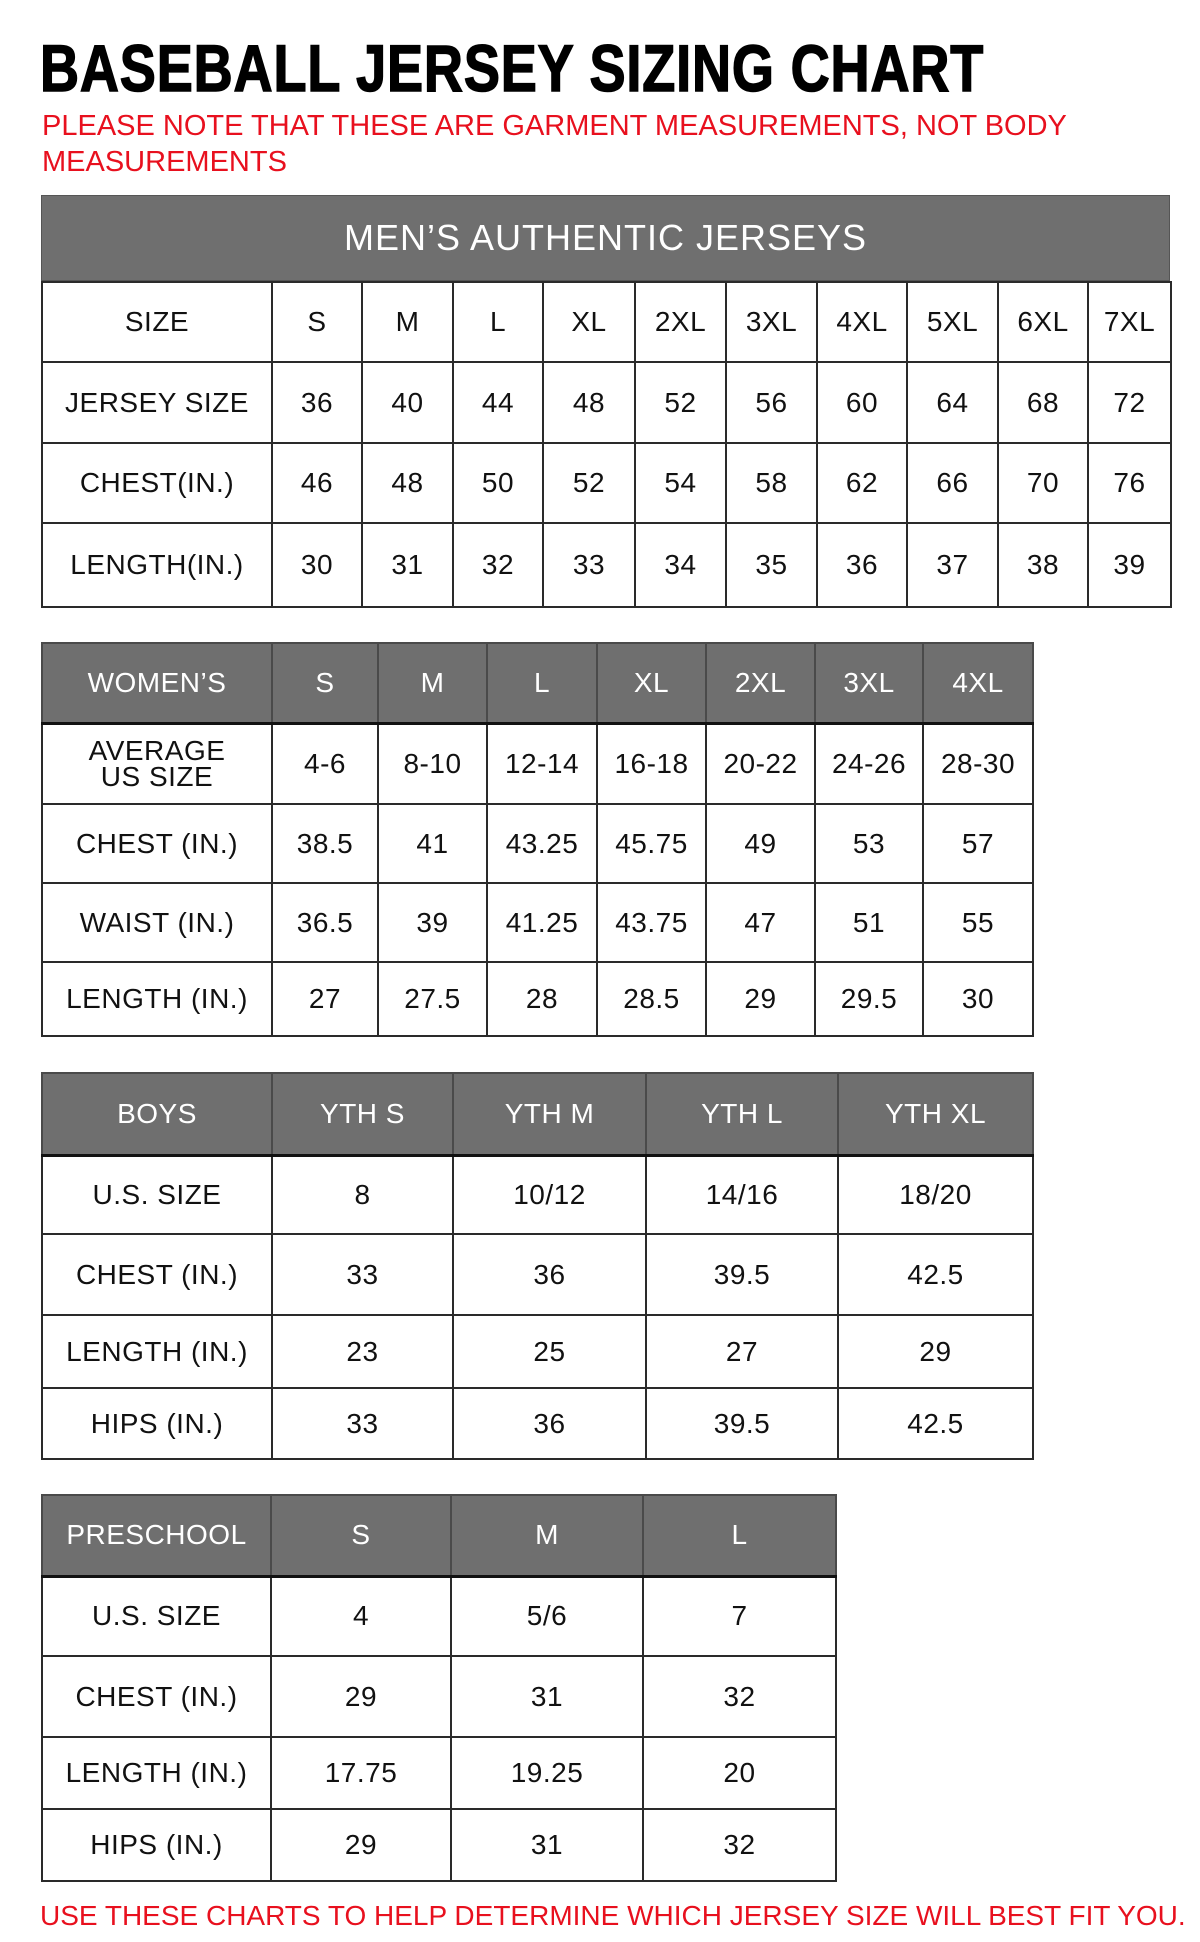 This screenshot has width=1200, height=1942. I want to click on table-row: U.S. SIZE 8 10/12 14/16 18/20, so click(537, 1194).